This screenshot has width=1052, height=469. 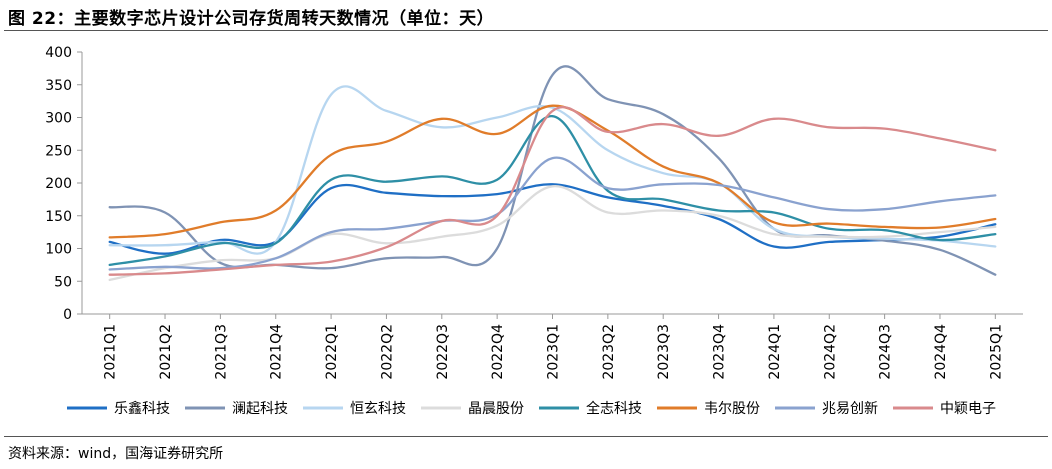 What do you see at coordinates (58, 86) in the screenshot?
I see `y-tick-label: 350` at bounding box center [58, 86].